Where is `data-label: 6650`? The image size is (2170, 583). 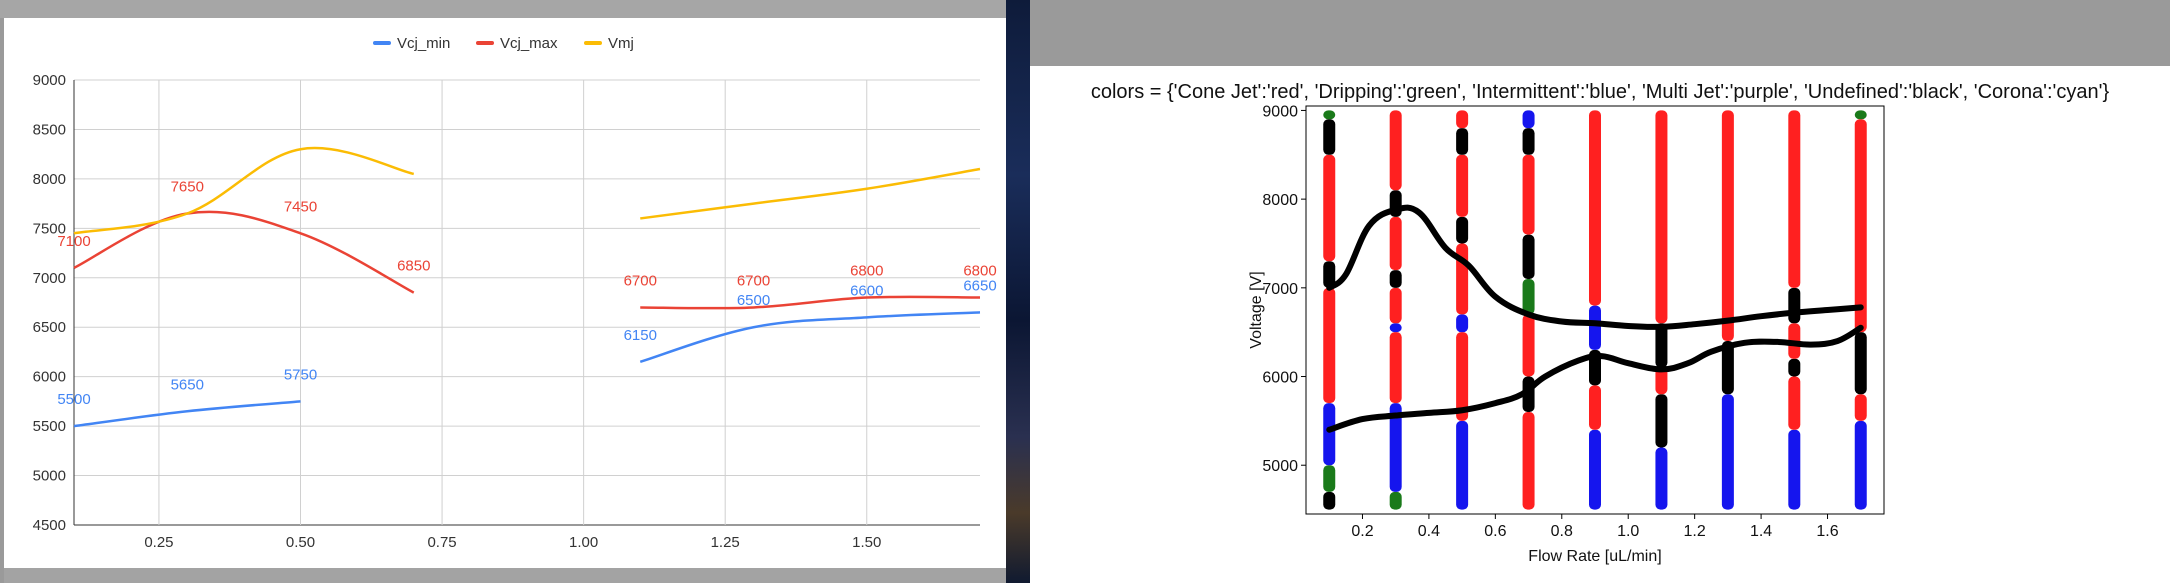
data-label: 6650 is located at coordinates (979, 285).